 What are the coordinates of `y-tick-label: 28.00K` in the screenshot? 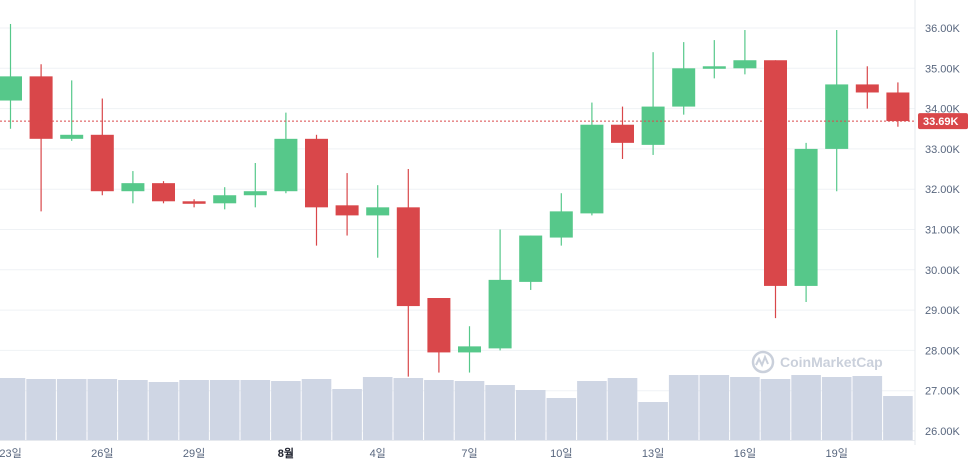 It's located at (943, 351).